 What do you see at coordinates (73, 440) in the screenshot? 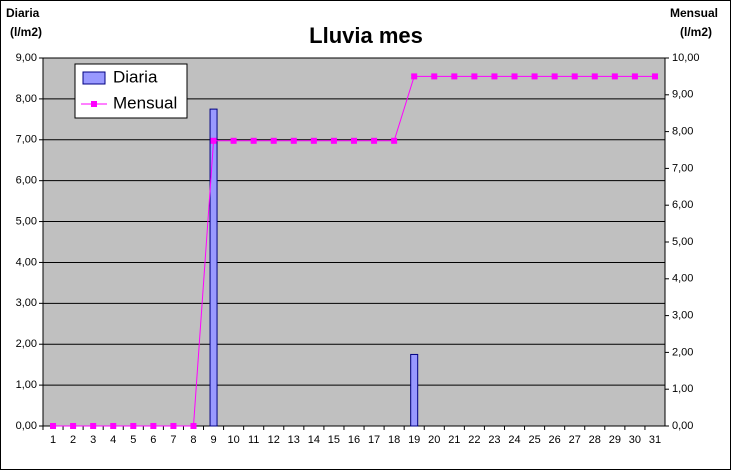
I see `x-tick-label: 2` at bounding box center [73, 440].